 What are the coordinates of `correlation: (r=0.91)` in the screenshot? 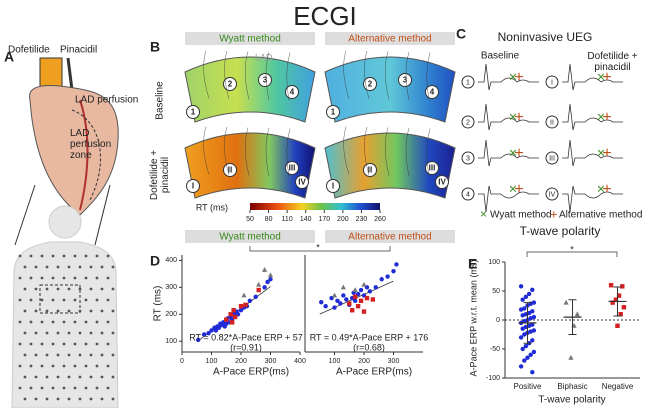 It's located at (246, 347).